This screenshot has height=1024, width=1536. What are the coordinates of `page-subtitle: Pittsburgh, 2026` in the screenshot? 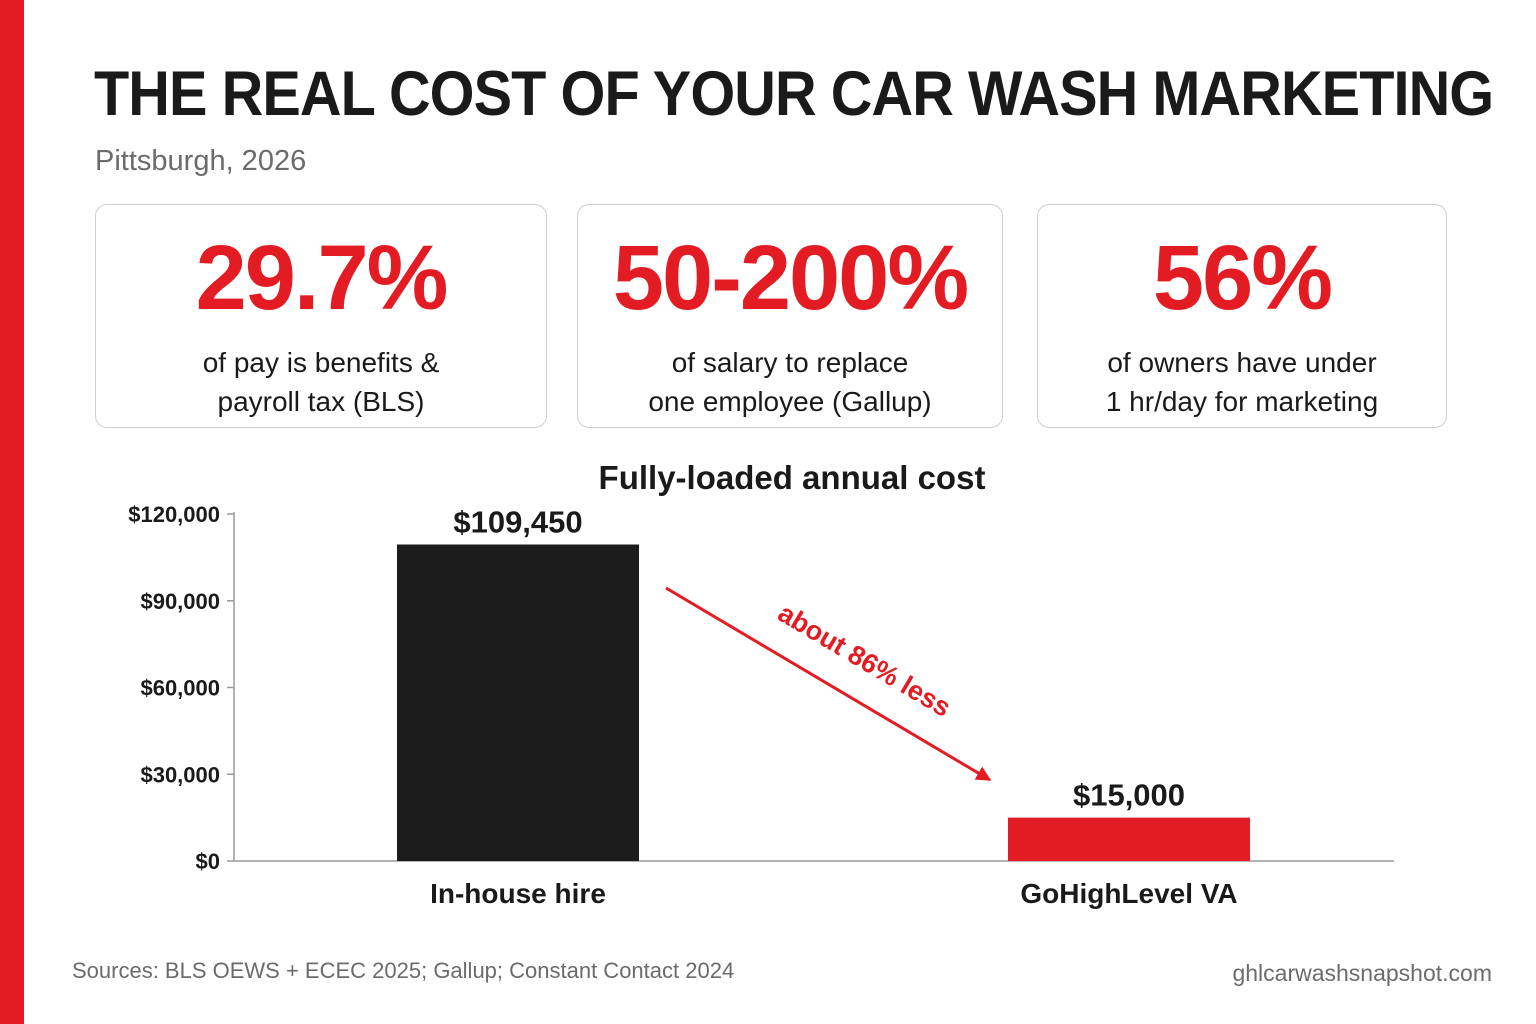 It's located at (201, 161).